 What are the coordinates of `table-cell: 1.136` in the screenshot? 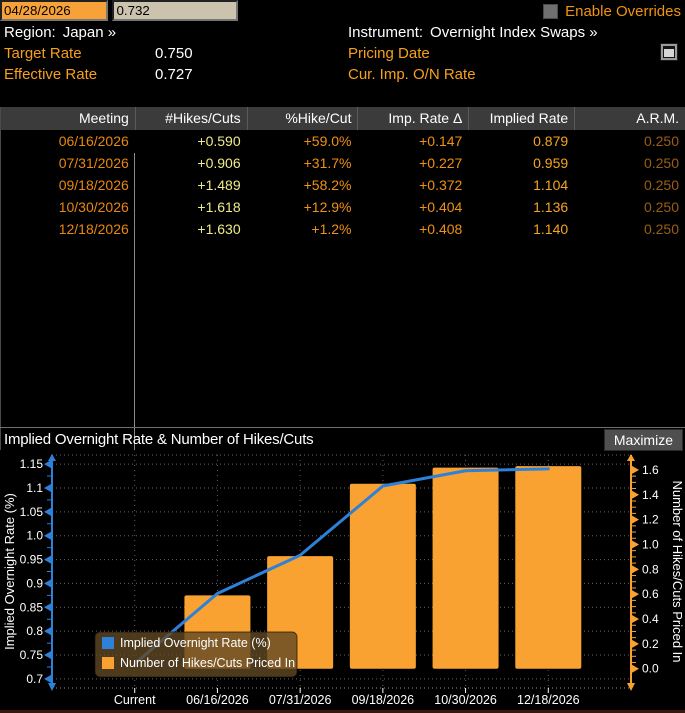 It's located at (551, 207).